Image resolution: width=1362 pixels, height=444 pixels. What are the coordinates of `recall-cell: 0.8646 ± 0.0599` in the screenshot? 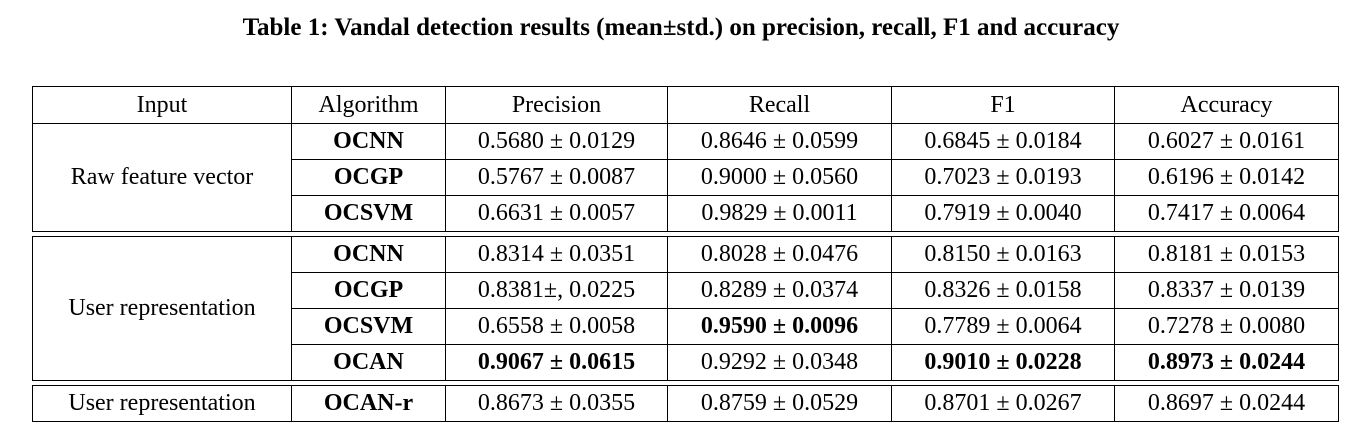 It's located at (779, 141).